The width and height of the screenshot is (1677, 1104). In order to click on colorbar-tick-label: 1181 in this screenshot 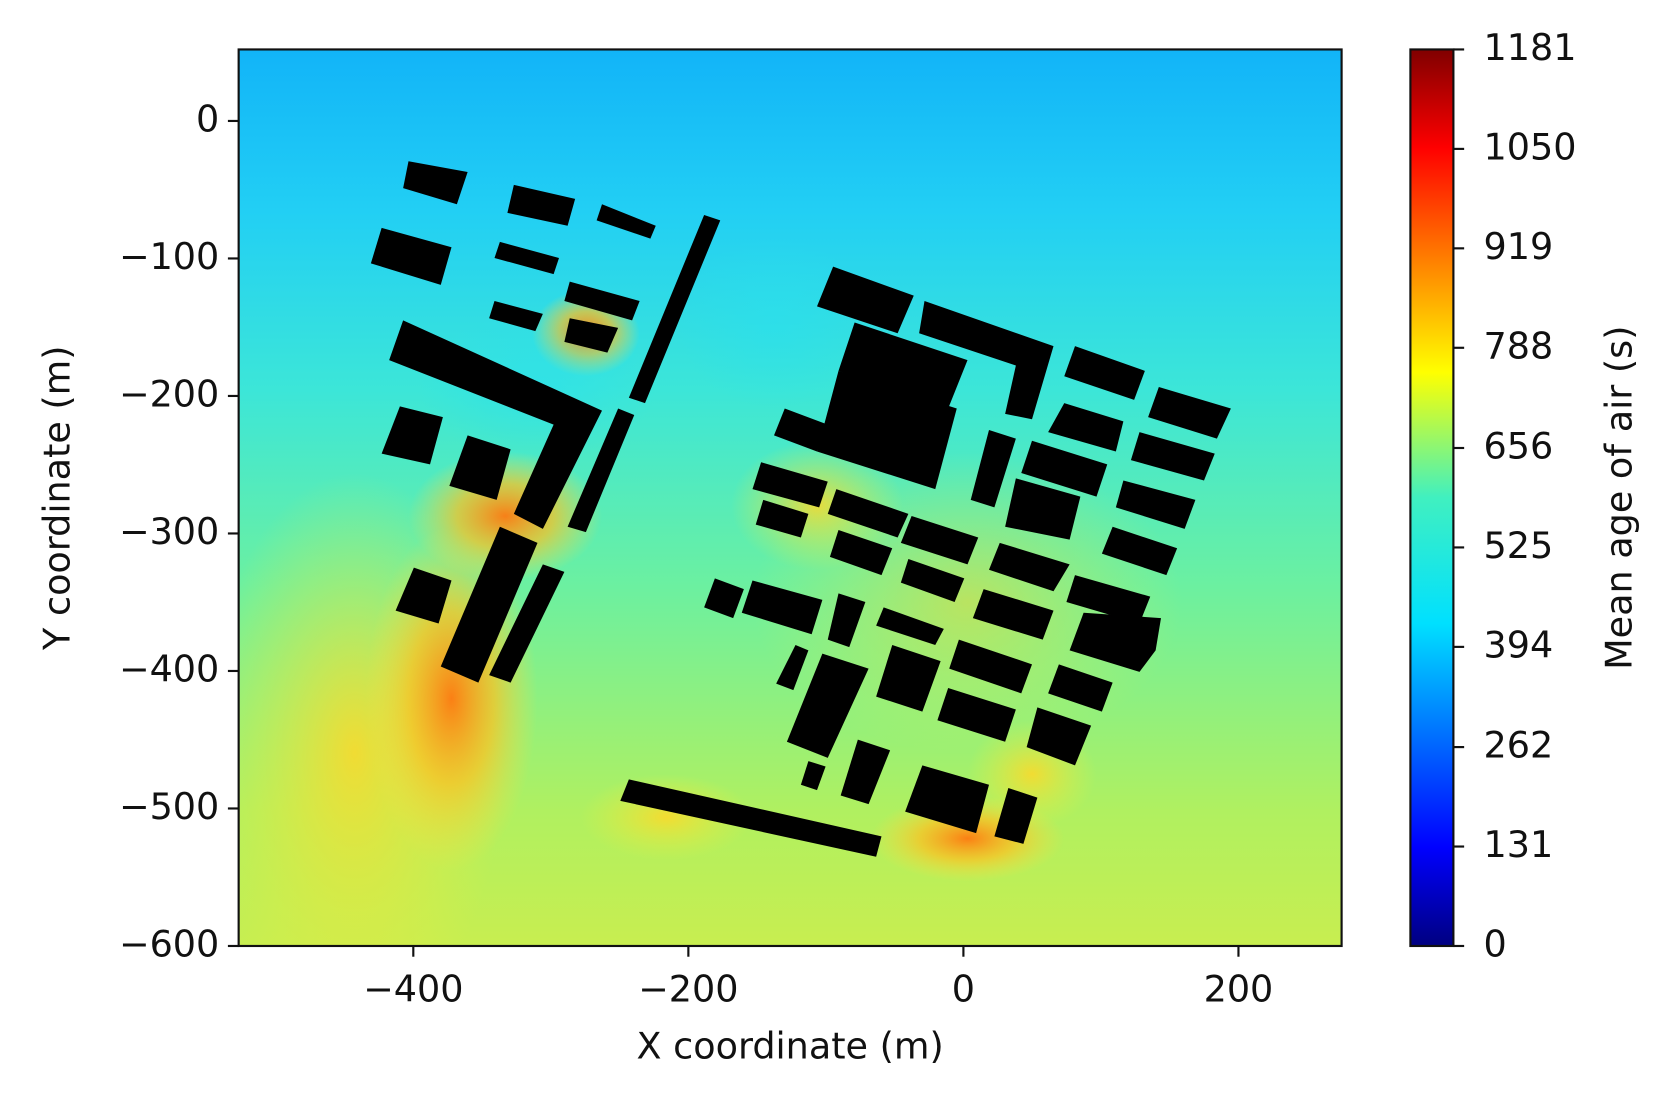, I will do `click(1530, 47)`.